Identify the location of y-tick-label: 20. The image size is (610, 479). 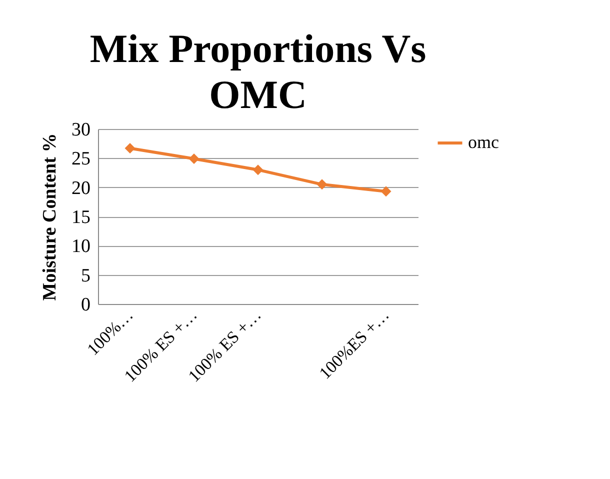
(81, 188).